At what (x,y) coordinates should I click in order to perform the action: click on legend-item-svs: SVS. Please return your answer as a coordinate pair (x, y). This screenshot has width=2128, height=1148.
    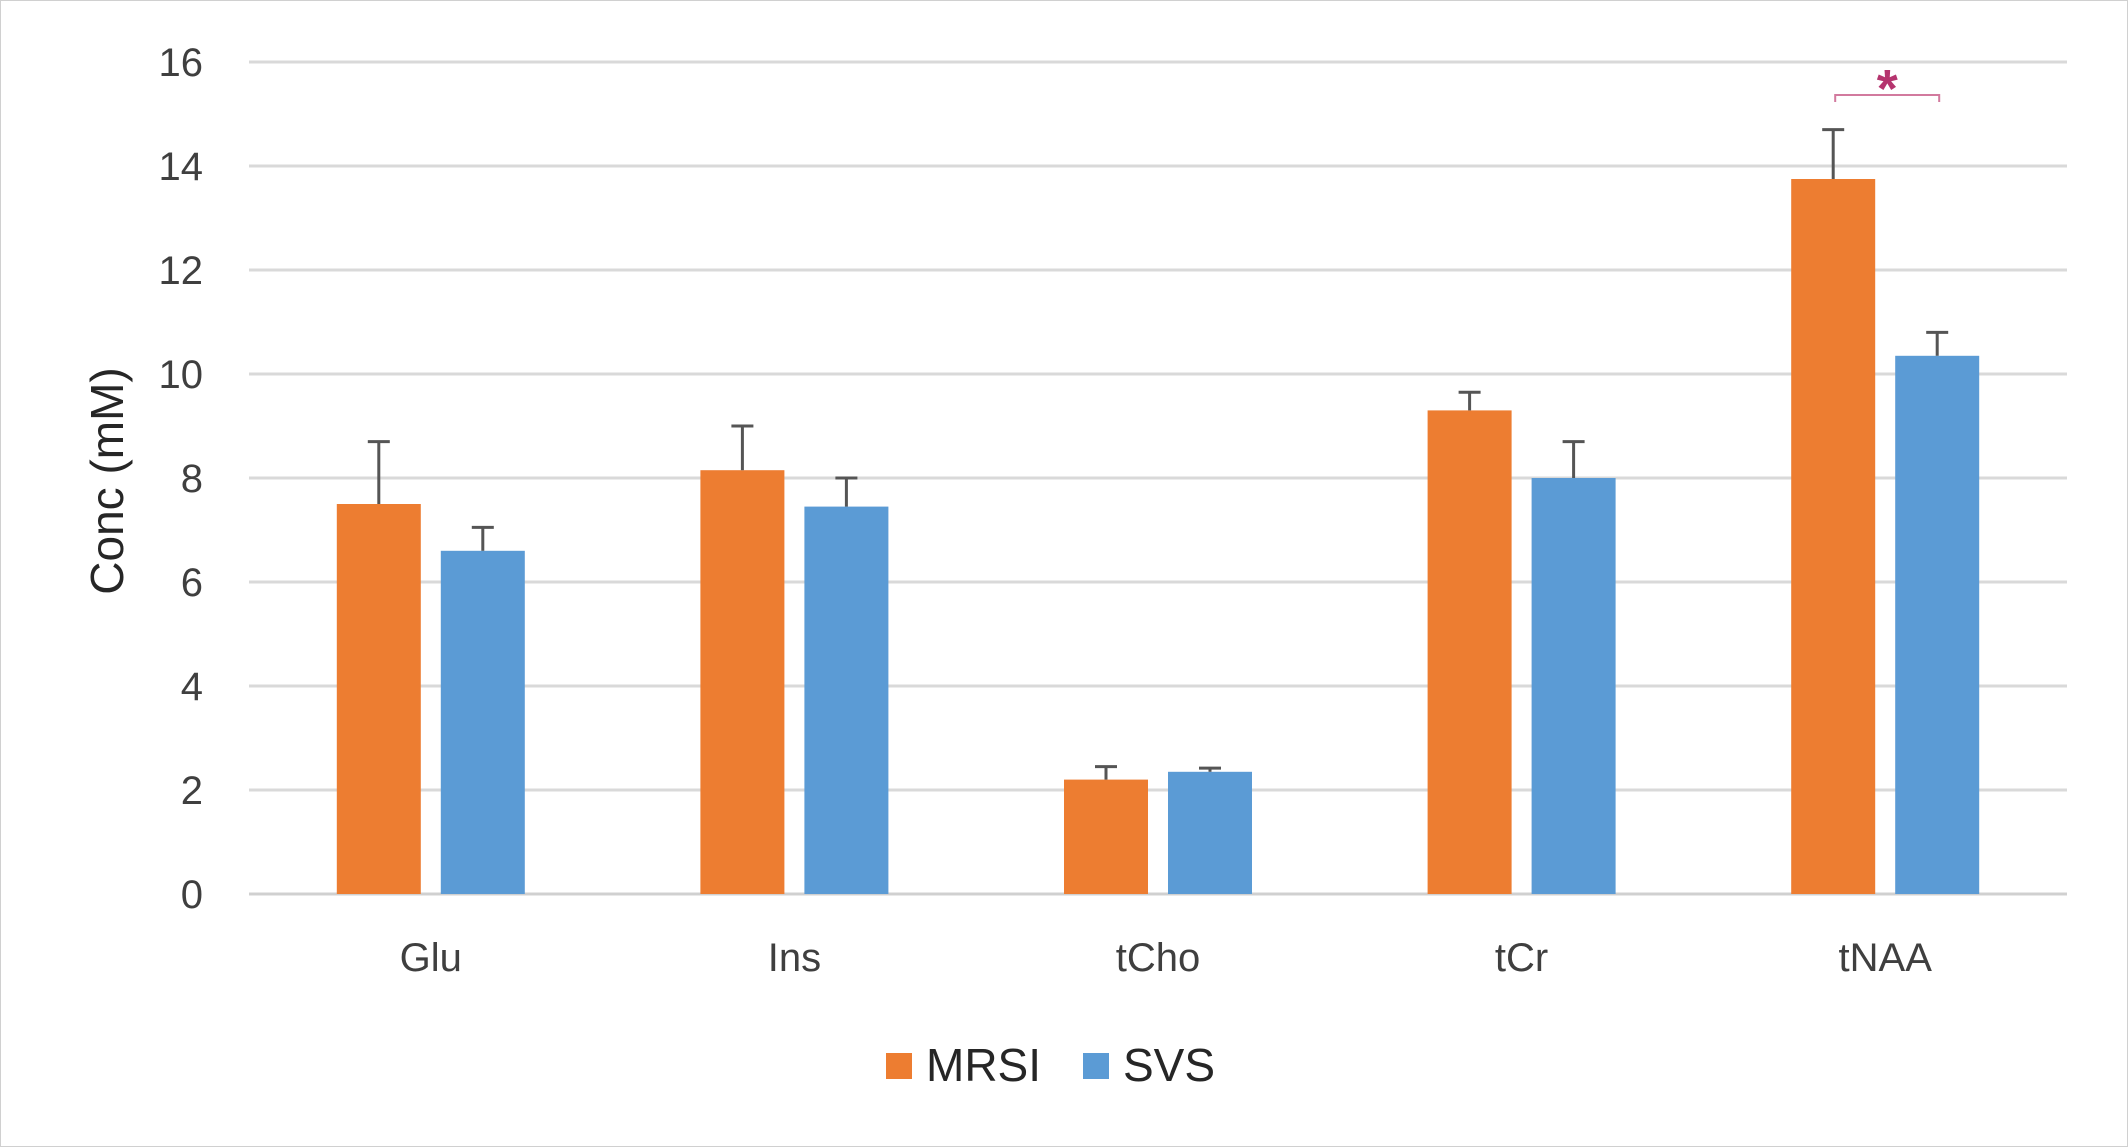
    Looking at the image, I should click on (1149, 1065).